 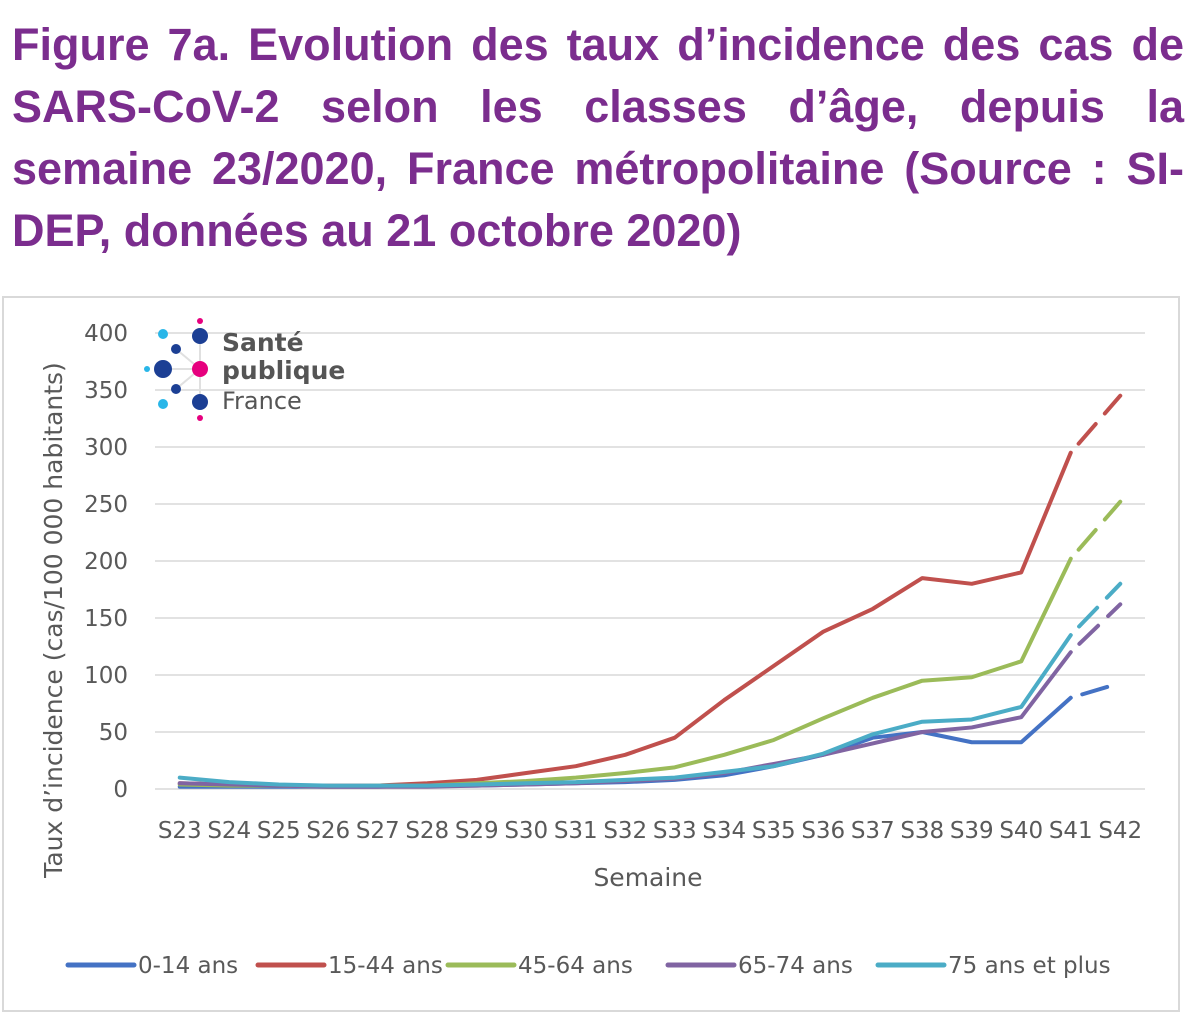 I want to click on x-tick-label: S33, so click(x=675, y=831).